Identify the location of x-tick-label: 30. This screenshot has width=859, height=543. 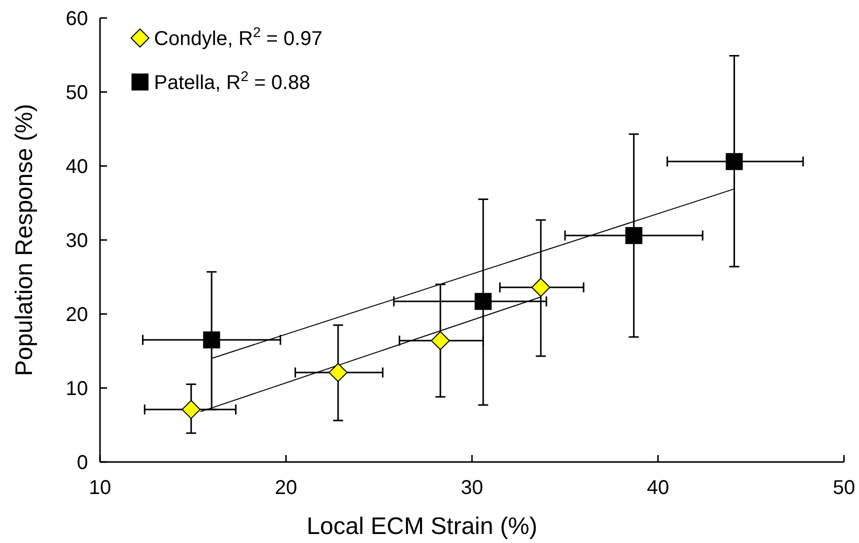
(472, 488).